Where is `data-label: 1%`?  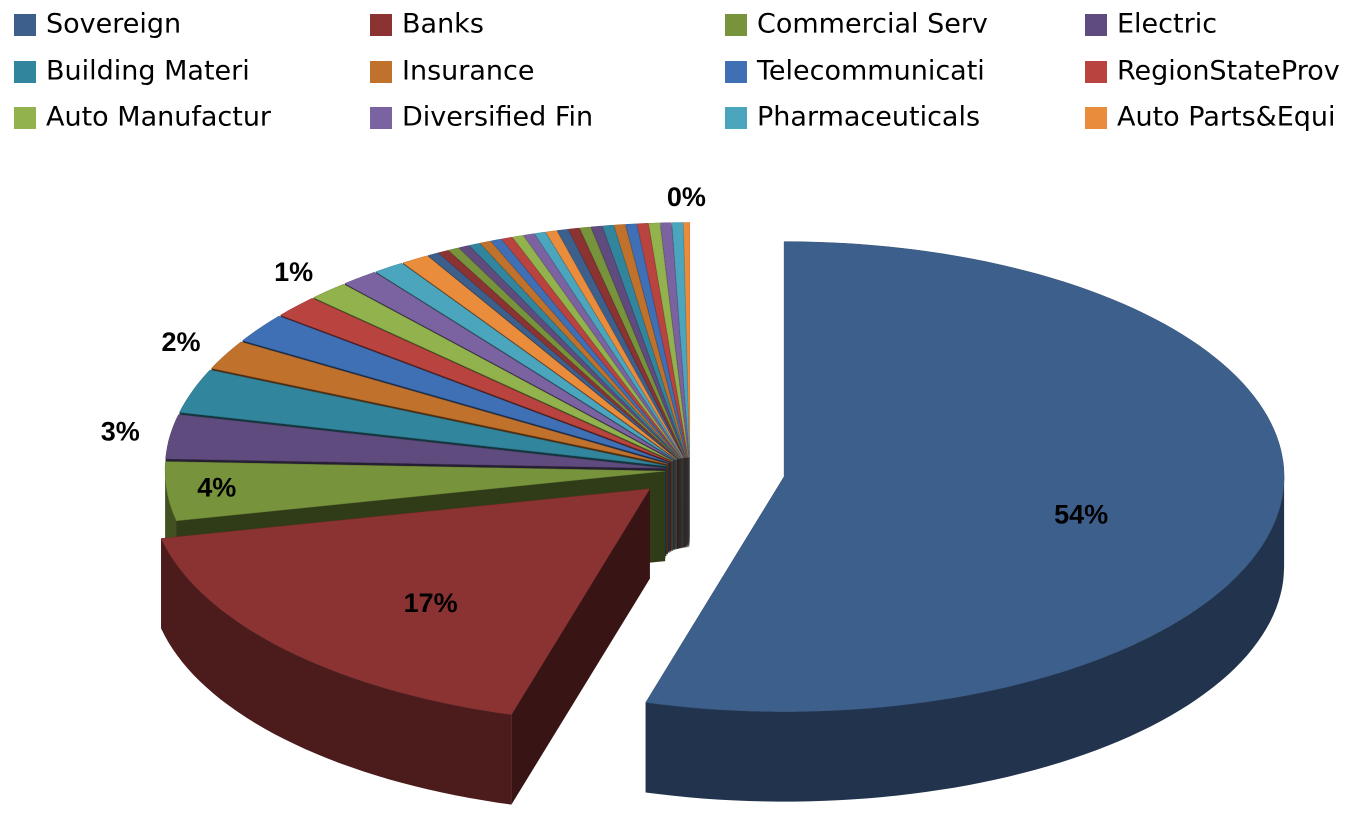
data-label: 1% is located at coordinates (293, 272).